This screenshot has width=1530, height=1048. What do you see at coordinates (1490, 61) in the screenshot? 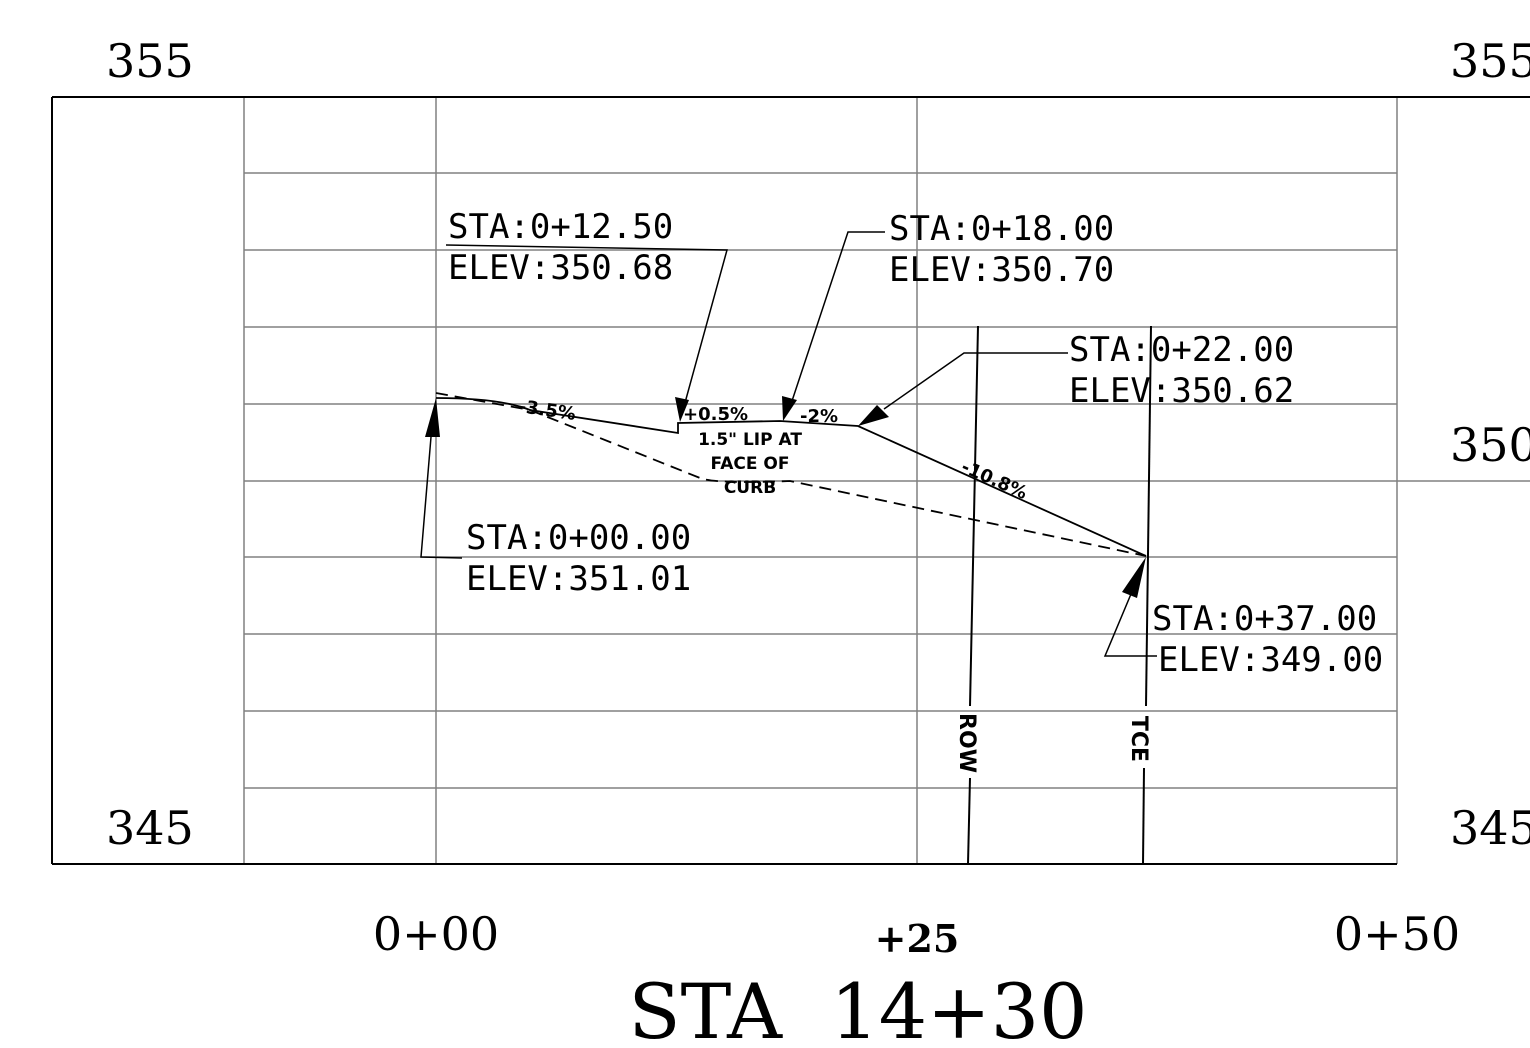
I see `elev-label-right-top: 355` at bounding box center [1490, 61].